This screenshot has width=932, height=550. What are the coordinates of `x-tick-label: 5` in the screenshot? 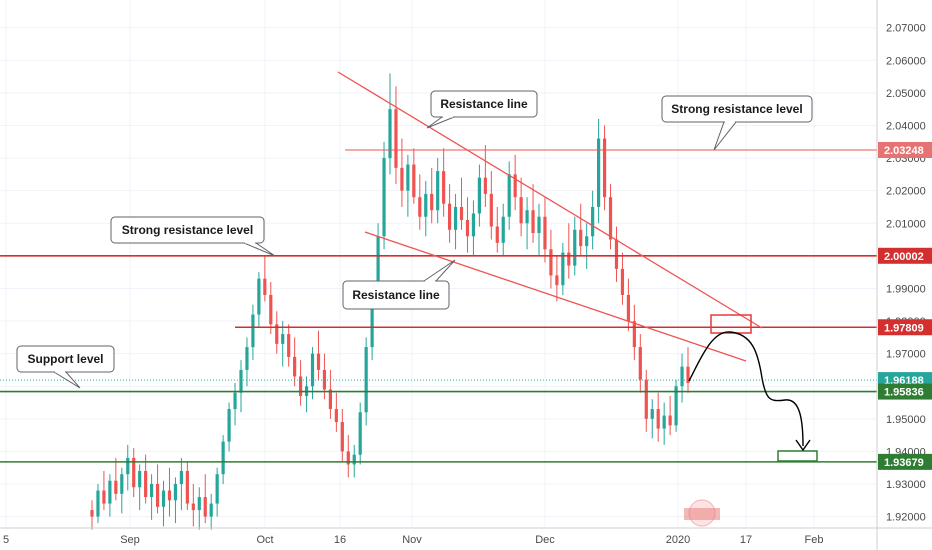 It's located at (6, 540).